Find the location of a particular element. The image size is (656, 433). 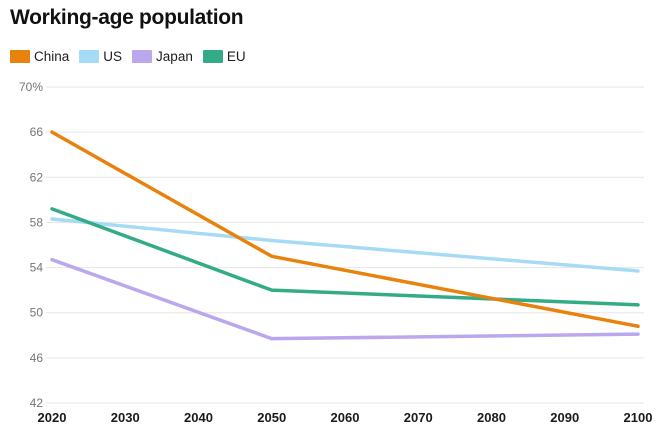

legend-label: EU is located at coordinates (236, 56).